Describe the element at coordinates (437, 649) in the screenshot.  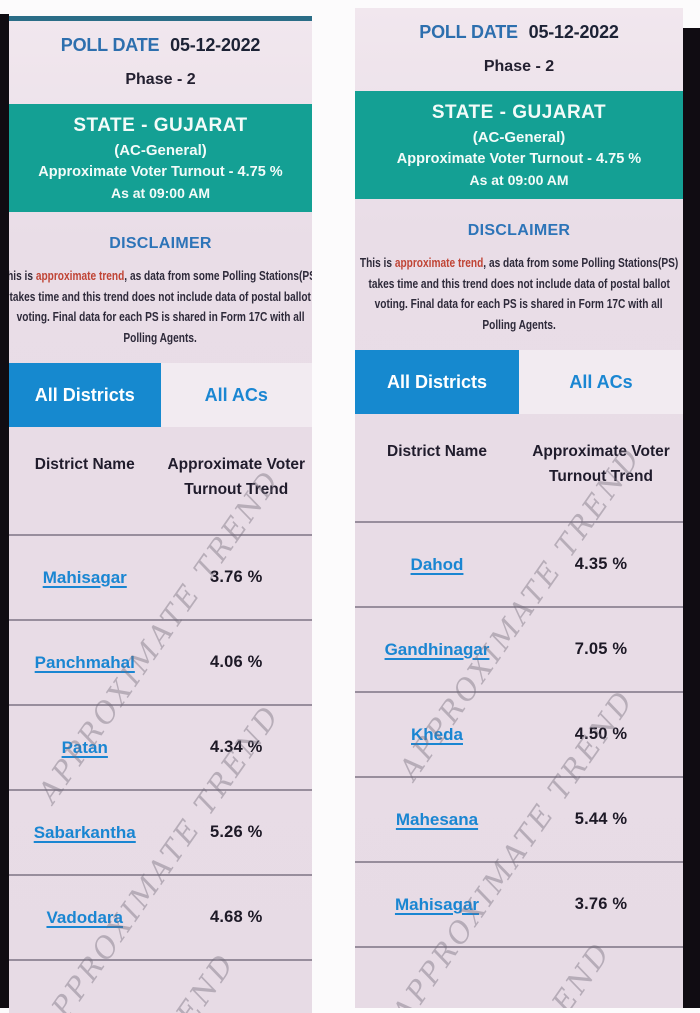
I see `district-link: Gandhinagar` at that location.